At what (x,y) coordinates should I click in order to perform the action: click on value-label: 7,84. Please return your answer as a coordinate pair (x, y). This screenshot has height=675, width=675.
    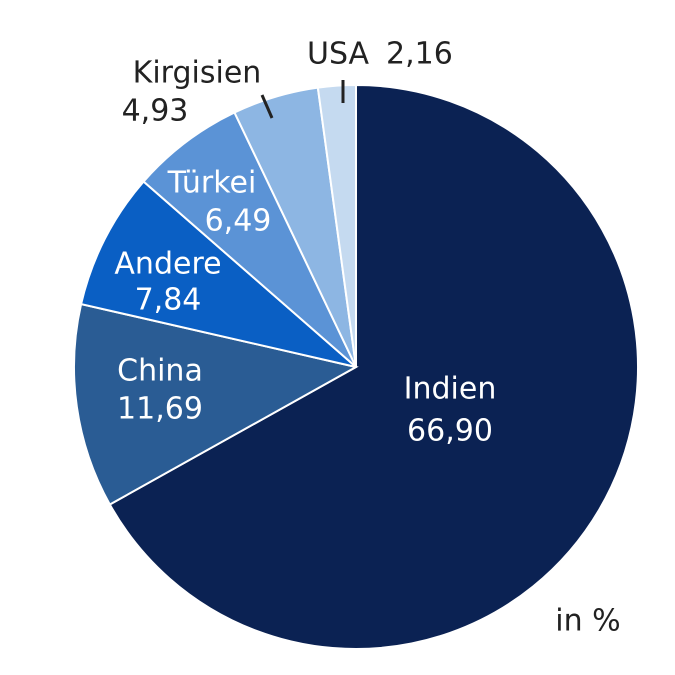
    Looking at the image, I should click on (168, 300).